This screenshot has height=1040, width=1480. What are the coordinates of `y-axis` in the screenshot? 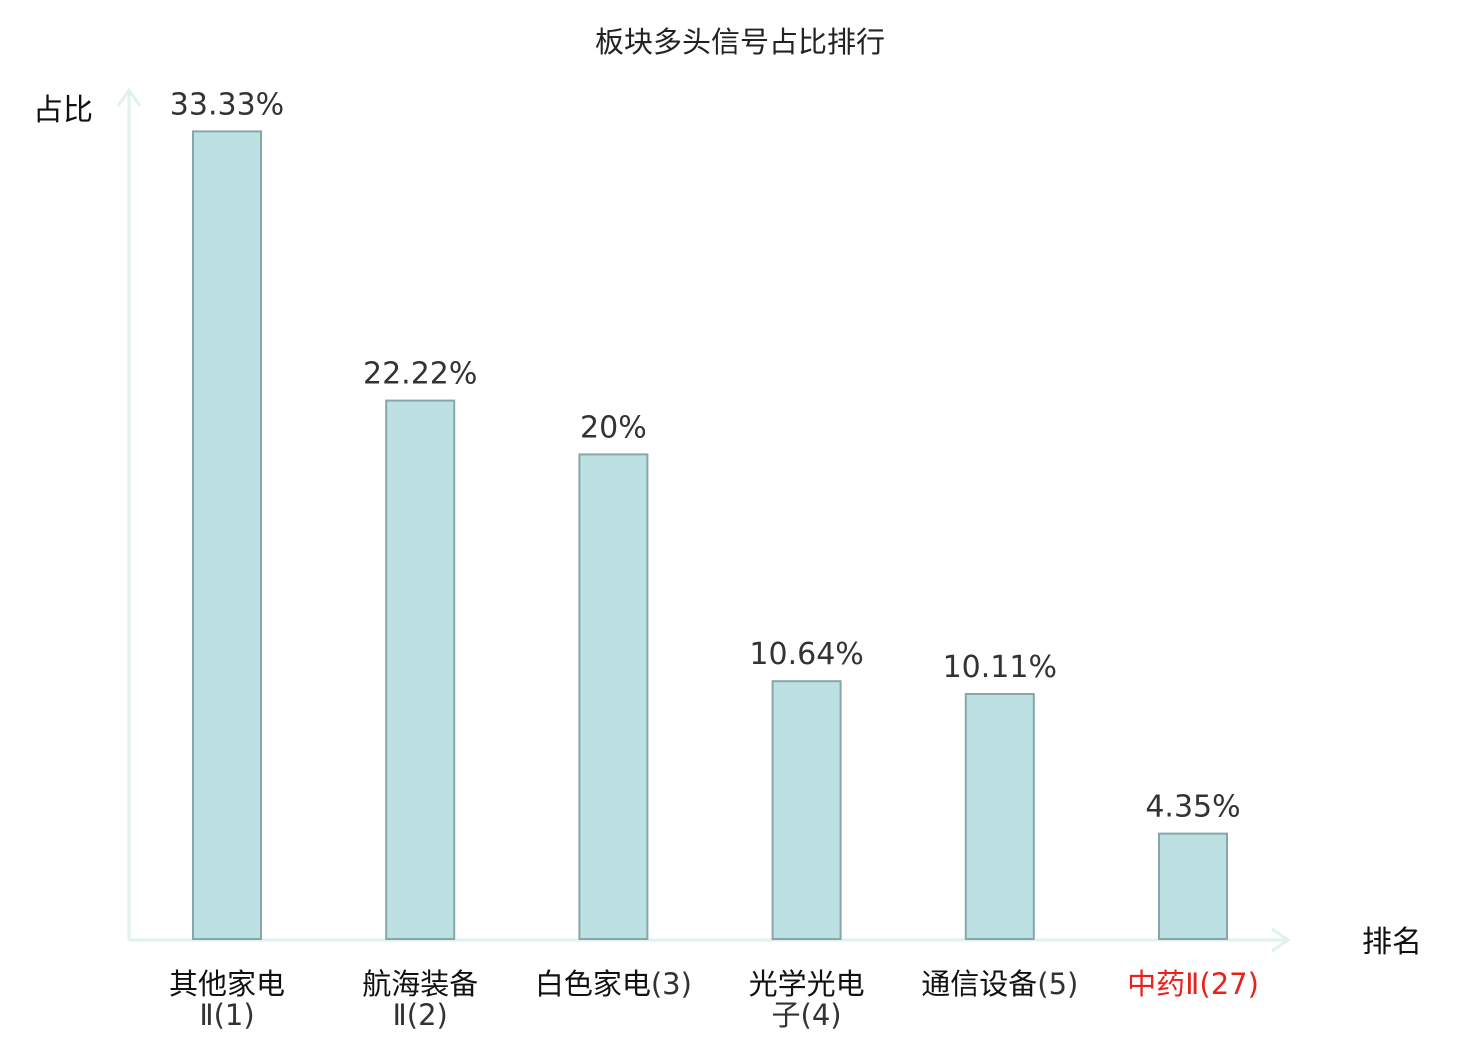 It's located at (129, 513).